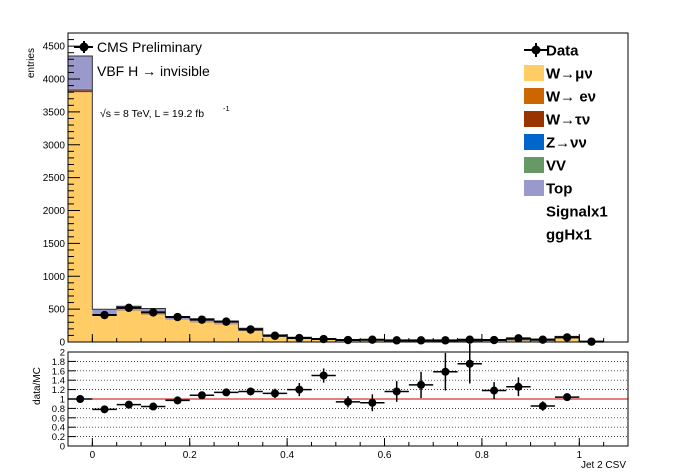 This screenshot has height=472, width=696. What do you see at coordinates (58, 437) in the screenshot?
I see `ratio-ytick-label: 0.2` at bounding box center [58, 437].